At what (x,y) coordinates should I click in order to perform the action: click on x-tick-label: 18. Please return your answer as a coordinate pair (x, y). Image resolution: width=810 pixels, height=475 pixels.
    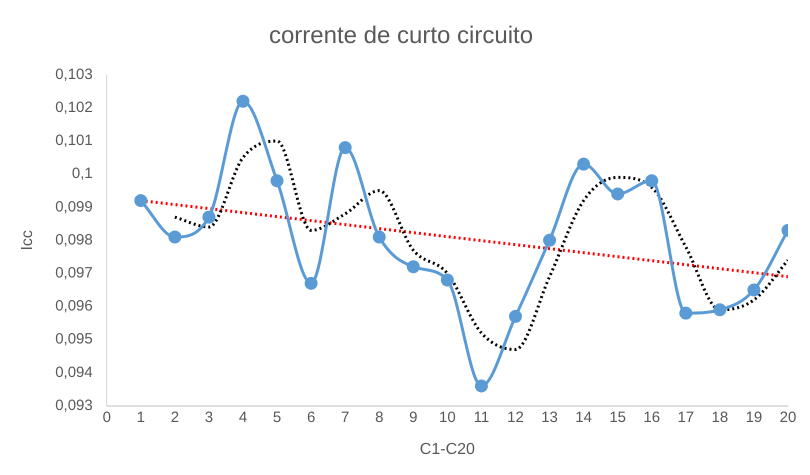
    Looking at the image, I should click on (720, 417).